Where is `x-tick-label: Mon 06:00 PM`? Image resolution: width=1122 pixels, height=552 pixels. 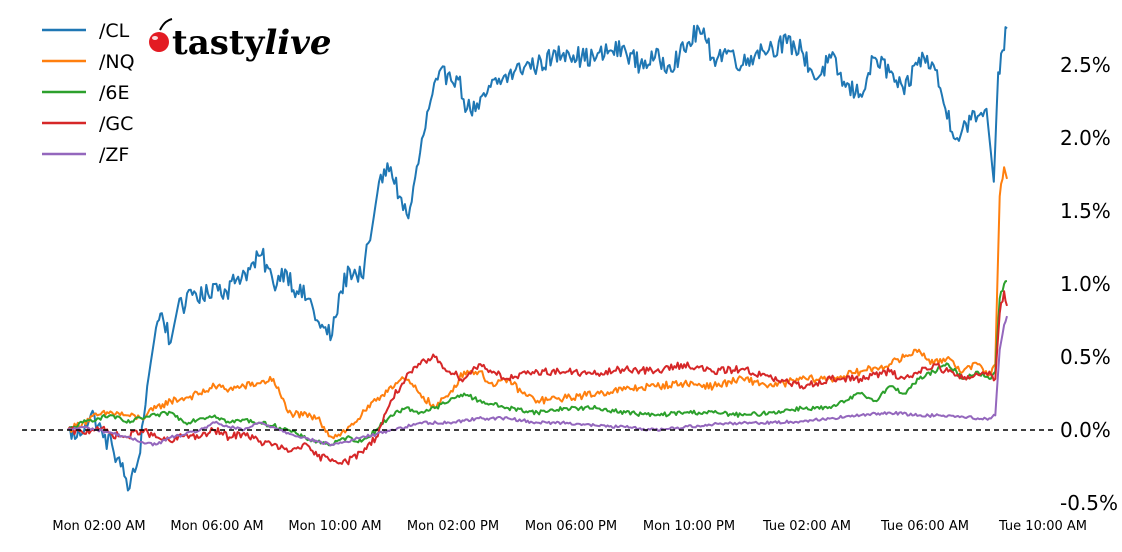 x-tick-label: Mon 06:00 PM is located at coordinates (571, 526).